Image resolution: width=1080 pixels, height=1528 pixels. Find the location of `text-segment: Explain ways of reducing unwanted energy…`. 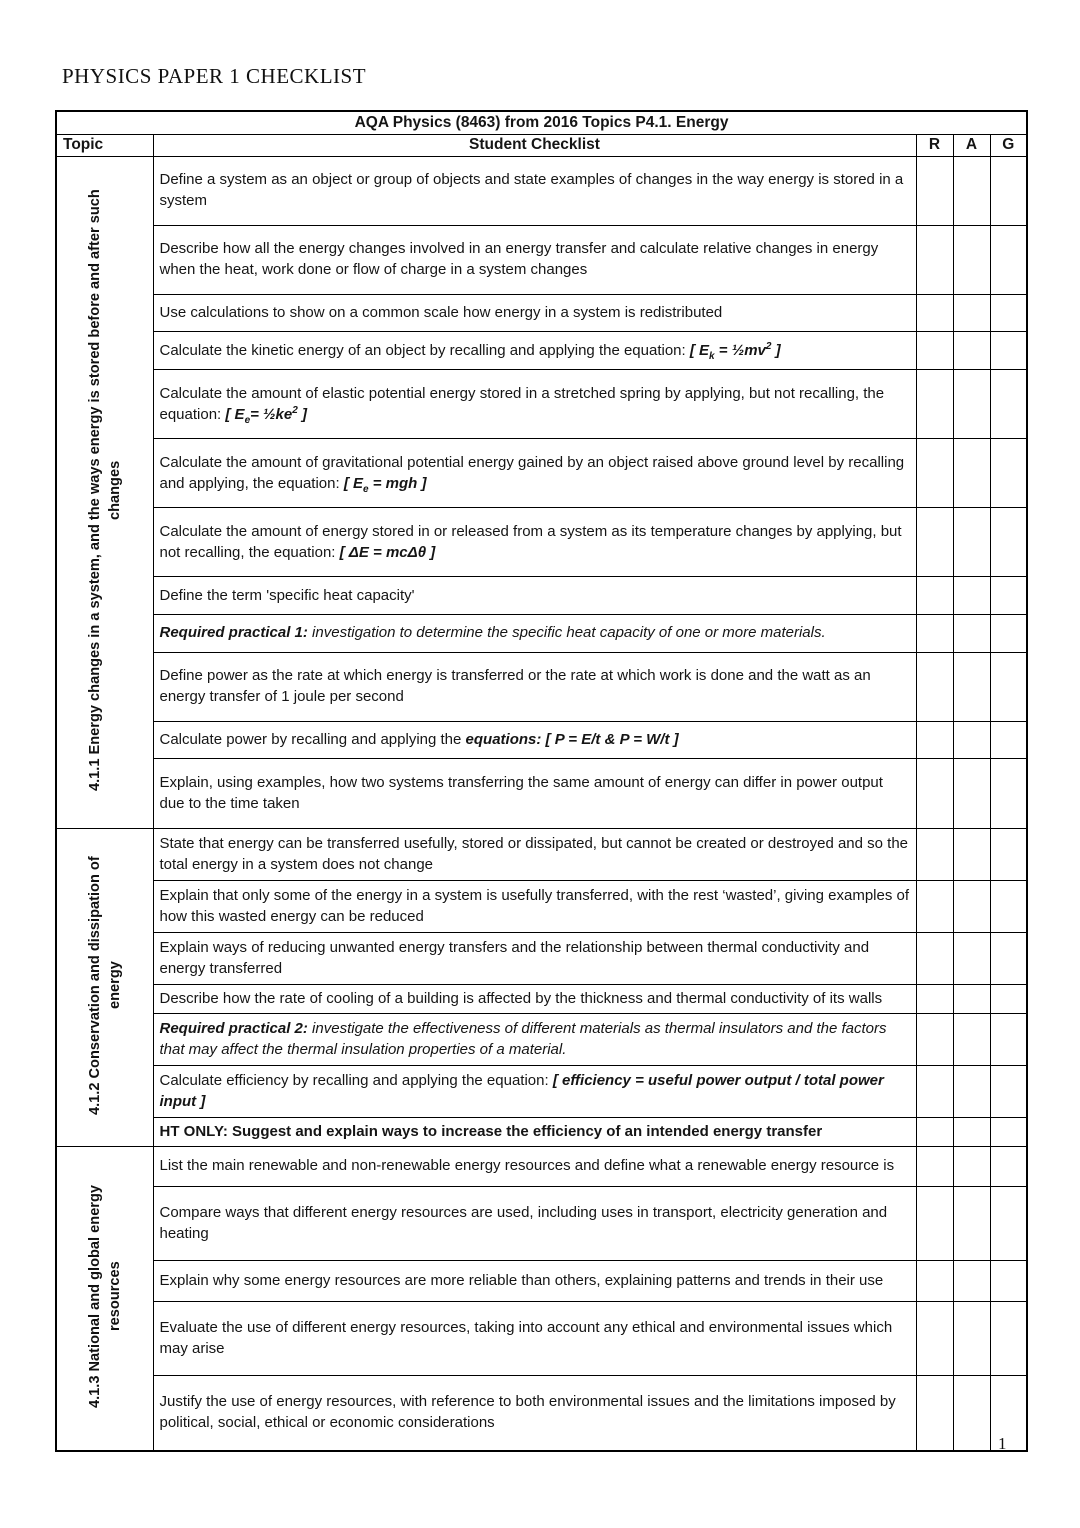

text-segment: Explain ways of reducing unwanted energy… is located at coordinates (514, 958).